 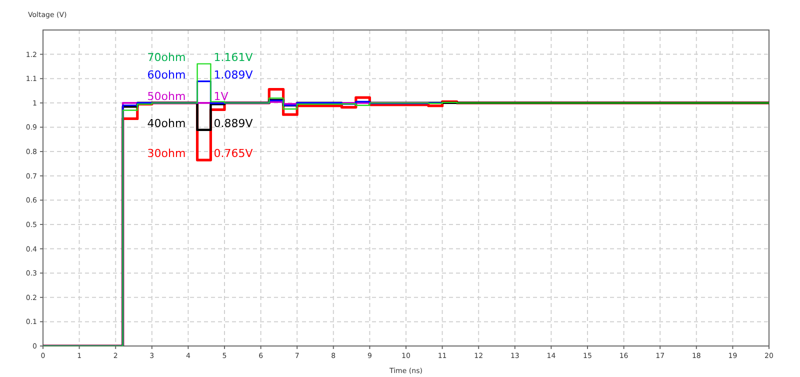 What do you see at coordinates (234, 75) in the screenshot?
I see `data-label: 1.089V` at bounding box center [234, 75].